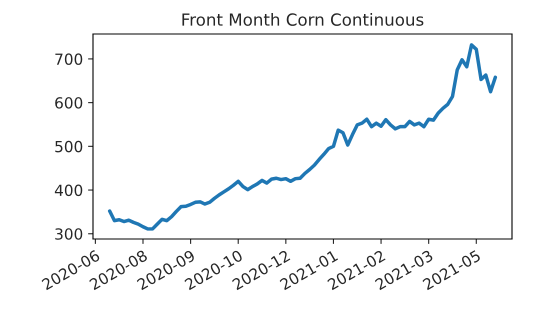 The height and width of the screenshot is (332, 559). Describe the element at coordinates (68, 190) in the screenshot. I see `y-tick-label: 400` at that location.